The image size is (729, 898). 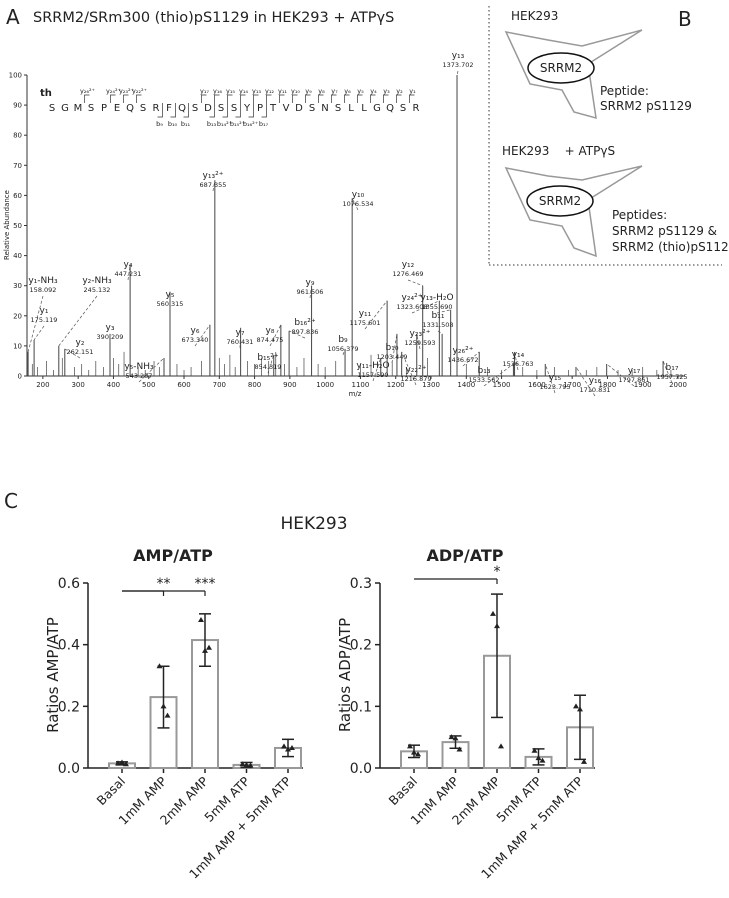 What do you see at coordinates (313, 524) in the screenshot?
I see `section-title: HEK293` at bounding box center [313, 524].